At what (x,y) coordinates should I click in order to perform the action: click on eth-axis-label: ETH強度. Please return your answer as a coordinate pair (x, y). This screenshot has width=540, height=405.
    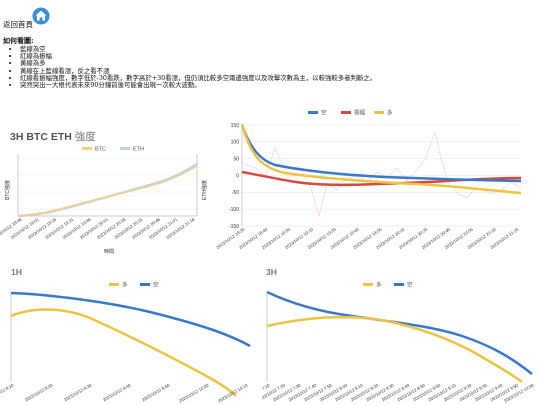
    Looking at the image, I should click on (204, 190).